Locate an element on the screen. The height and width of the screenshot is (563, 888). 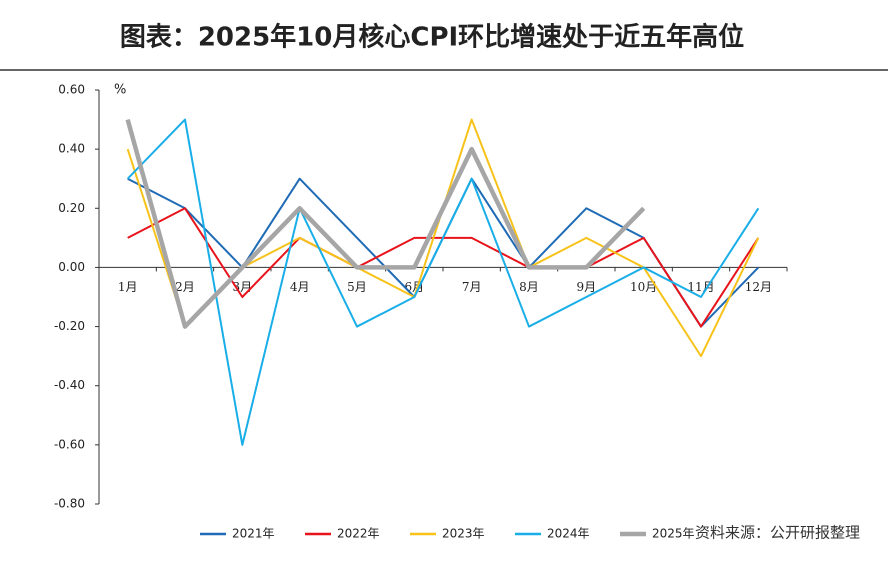
y-tick-label: 0.00 is located at coordinates (71, 267).